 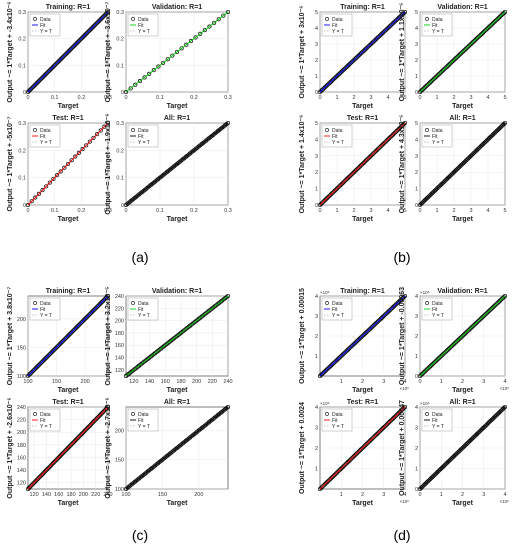 What do you see at coordinates (436, 211) in the screenshot?
I see `x-tick-label: 1` at bounding box center [436, 211].